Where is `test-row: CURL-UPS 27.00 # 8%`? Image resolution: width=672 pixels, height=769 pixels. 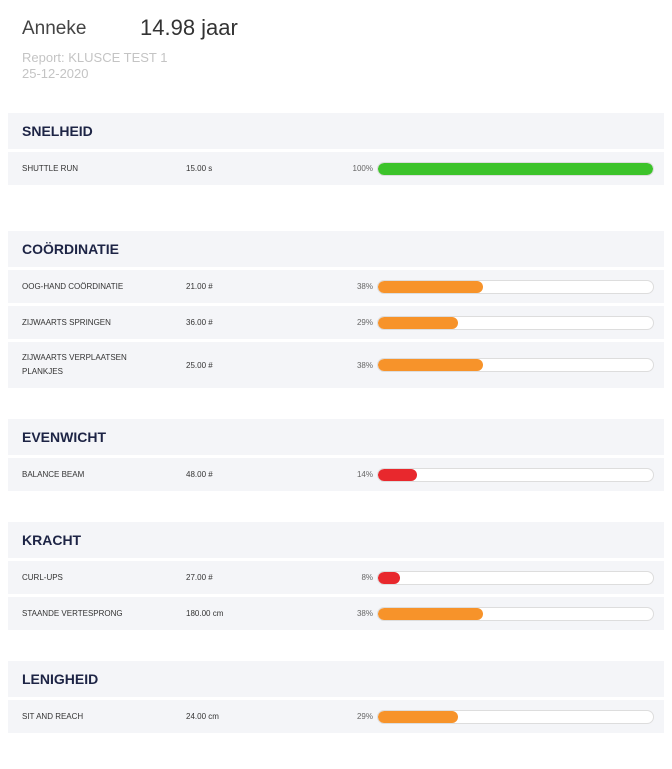
test-row: CURL-UPS 27.00 # 8% is located at coordinates (336, 577).